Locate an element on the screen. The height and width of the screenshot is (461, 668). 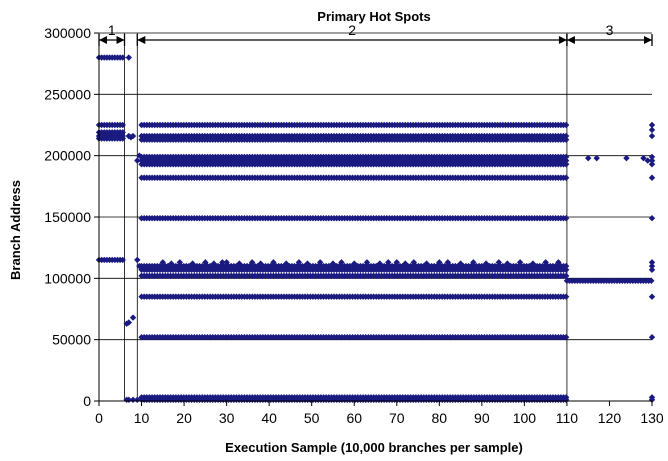
x-tick-label-3: 30 is located at coordinates (227, 418).